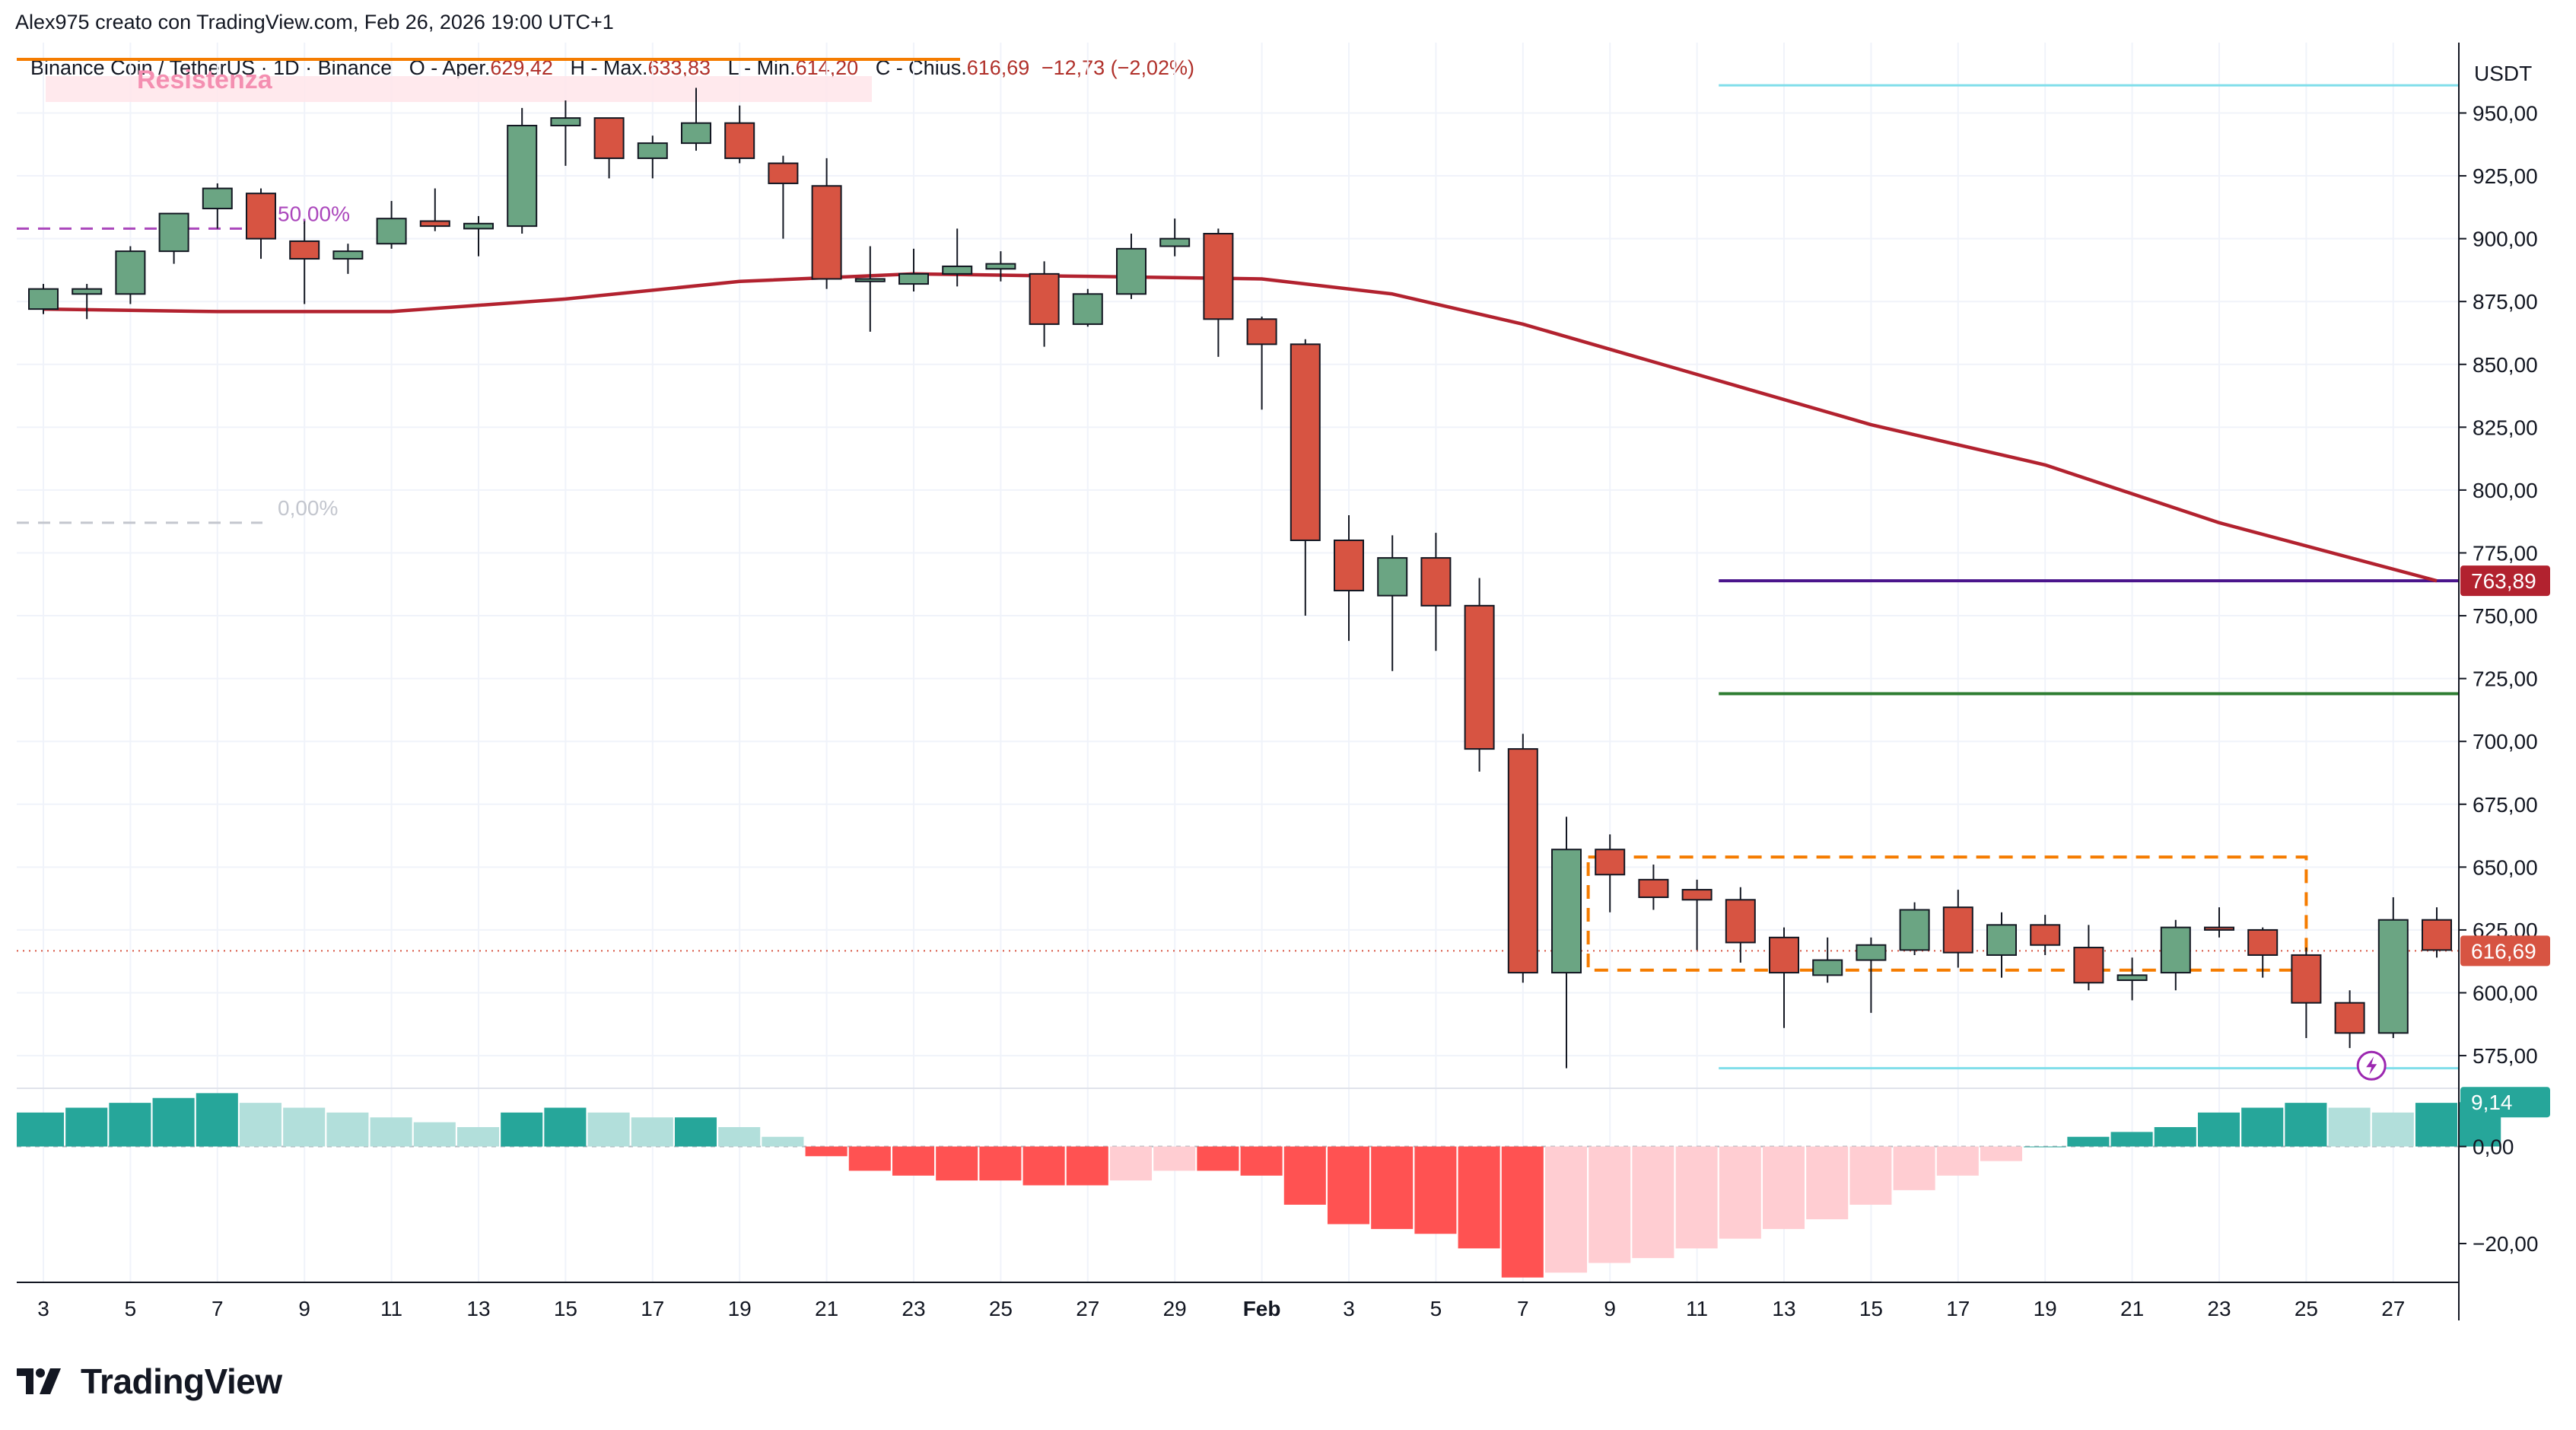  I want to click on time-label-20: 13, so click(1784, 1308).